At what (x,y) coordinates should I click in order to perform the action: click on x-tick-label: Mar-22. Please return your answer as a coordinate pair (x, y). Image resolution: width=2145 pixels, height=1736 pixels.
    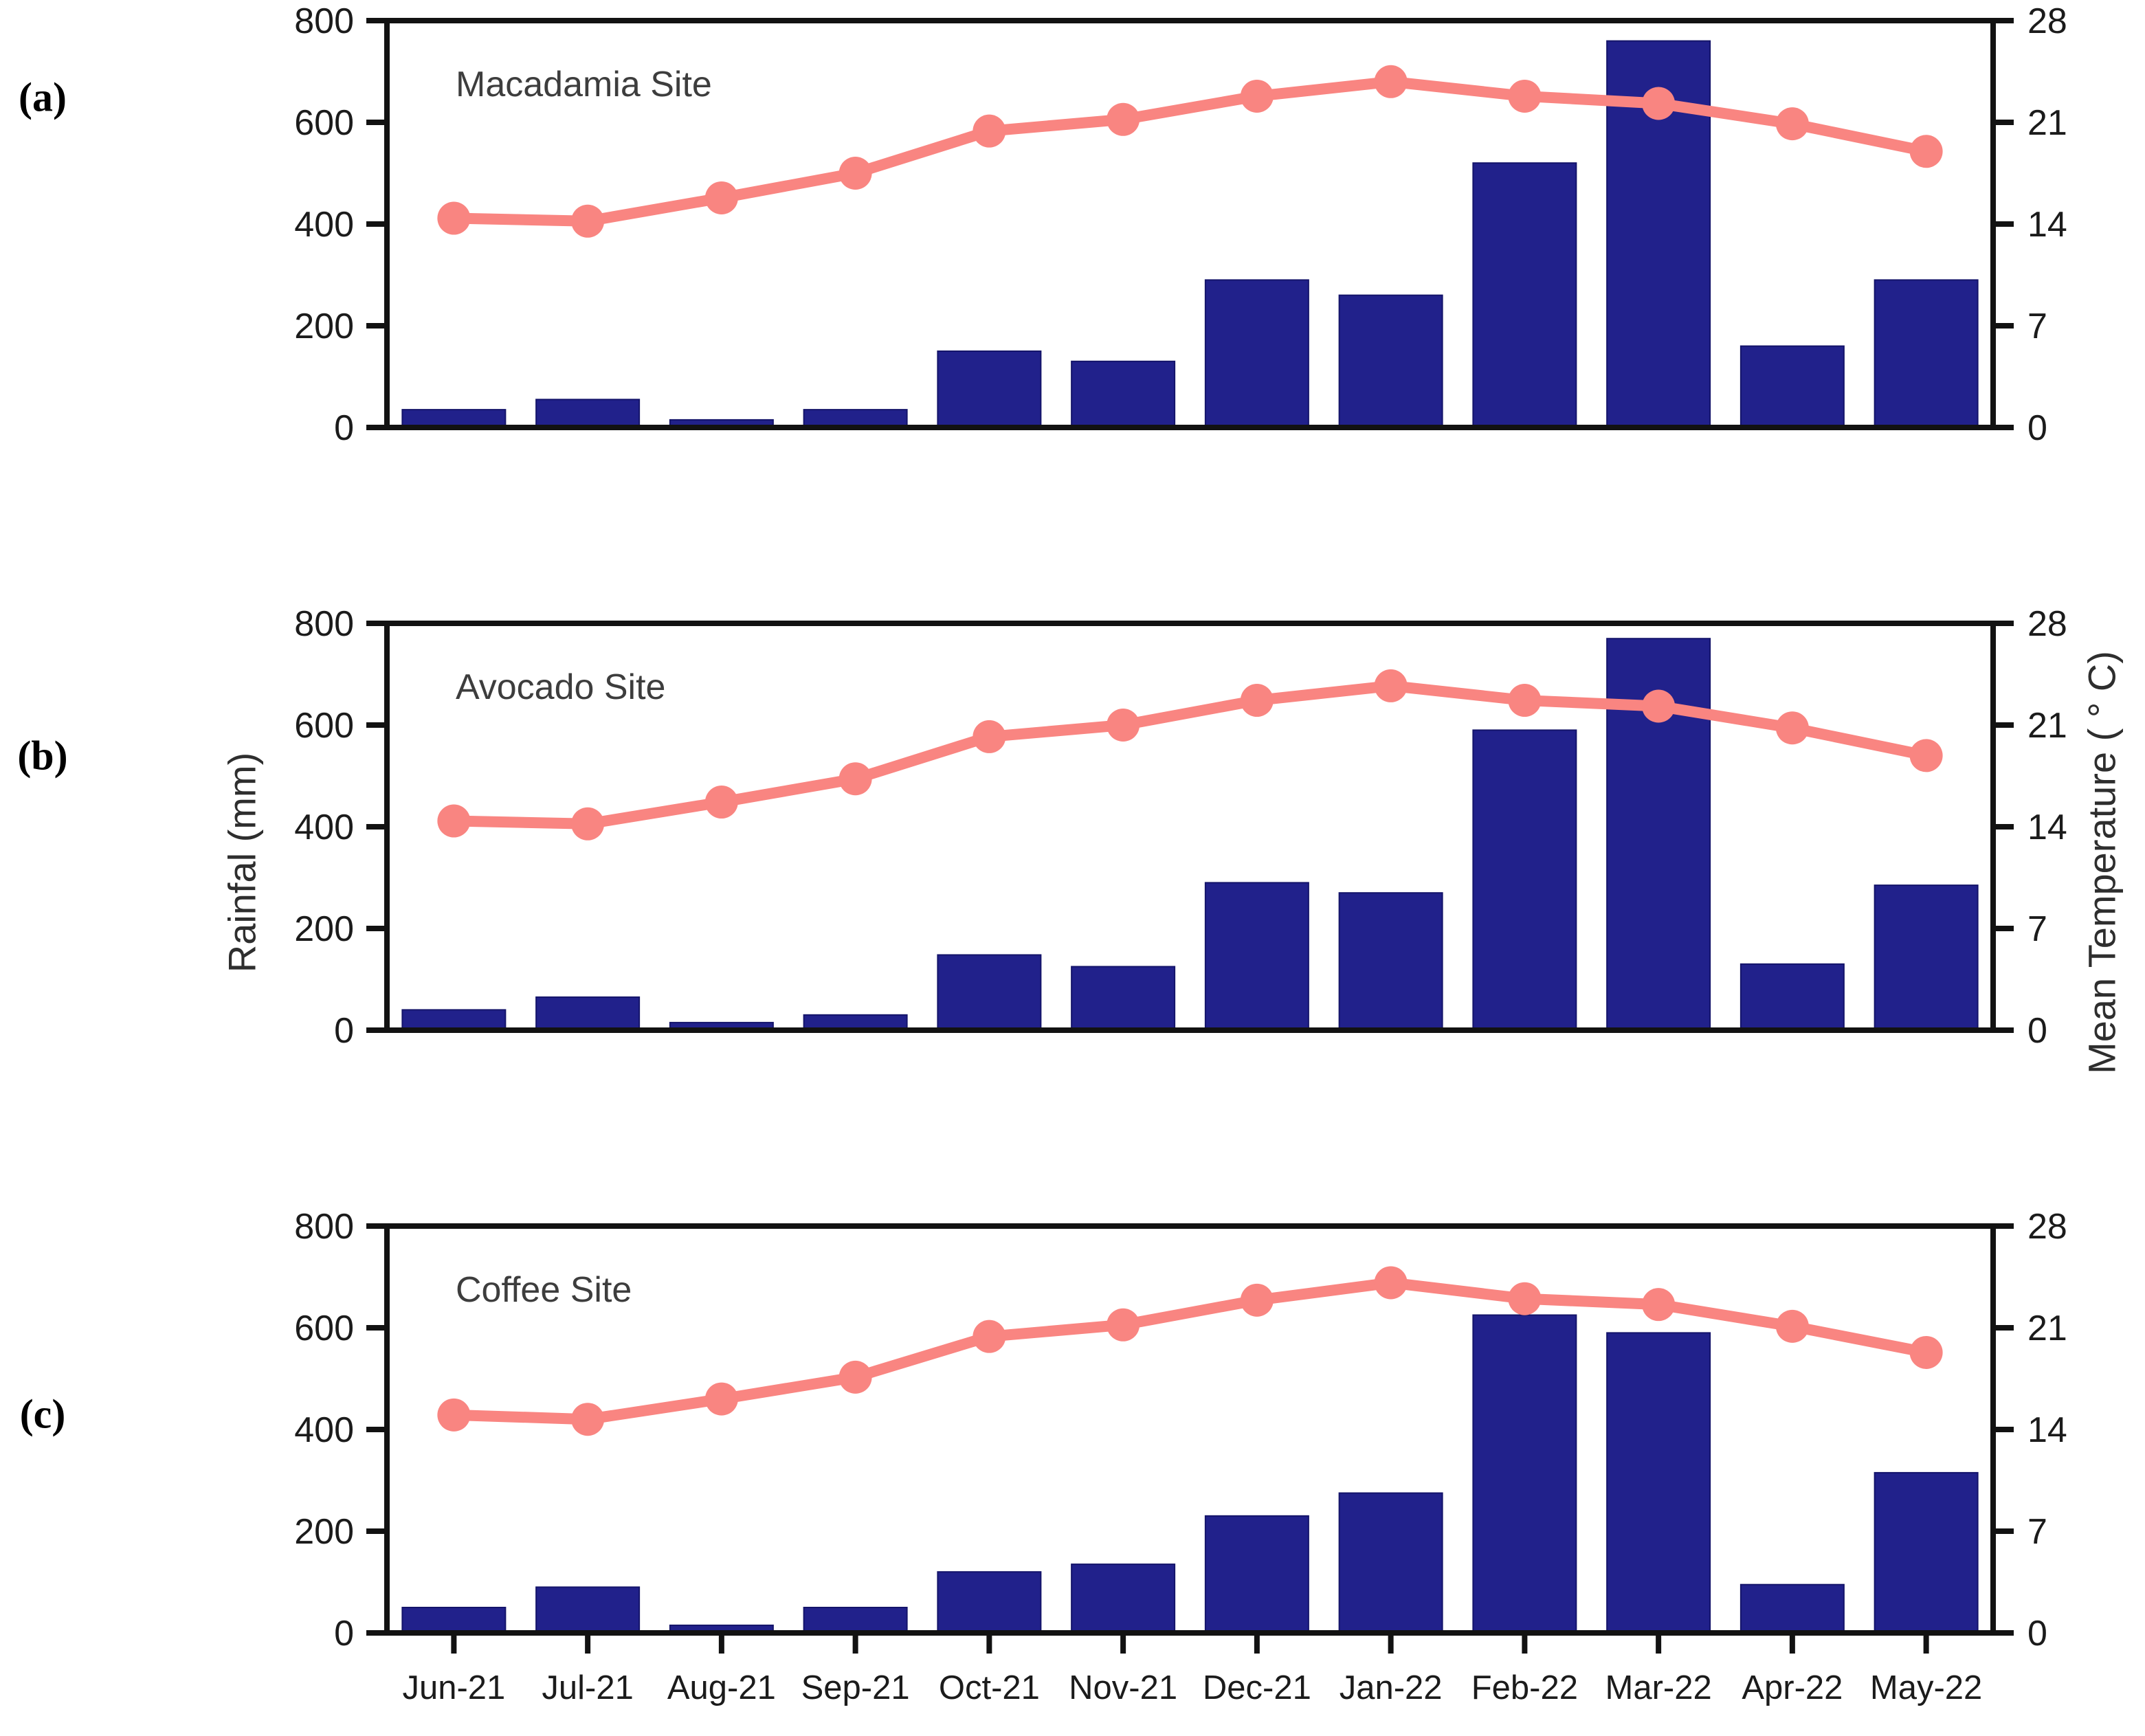
    Looking at the image, I should click on (1658, 1687).